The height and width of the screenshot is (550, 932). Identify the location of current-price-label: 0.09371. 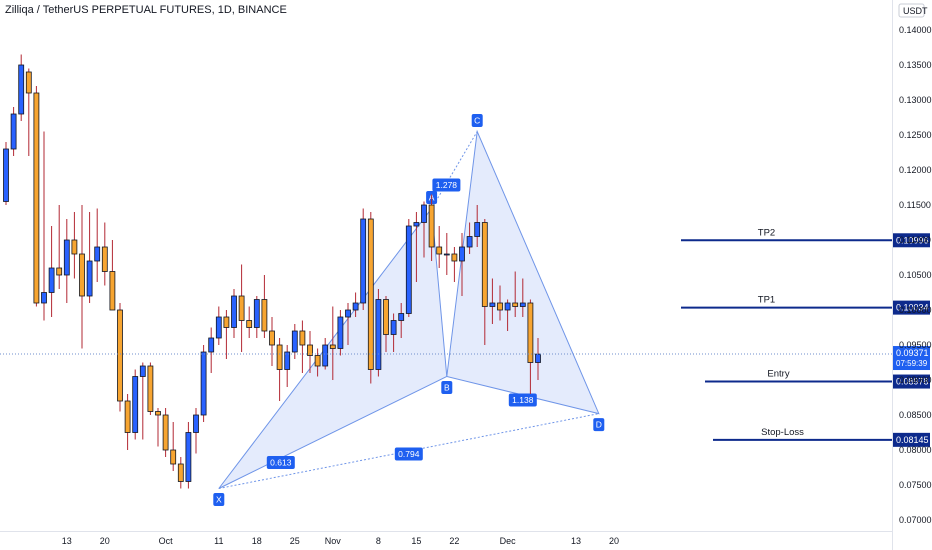
(912, 353).